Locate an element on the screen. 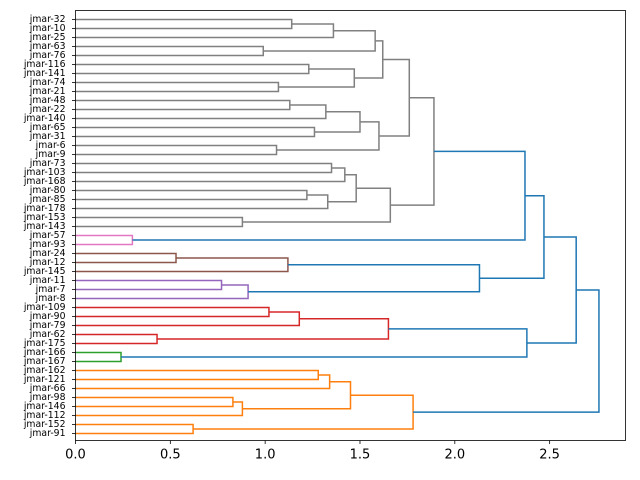  link-o6 is located at coordinates (134, 429).